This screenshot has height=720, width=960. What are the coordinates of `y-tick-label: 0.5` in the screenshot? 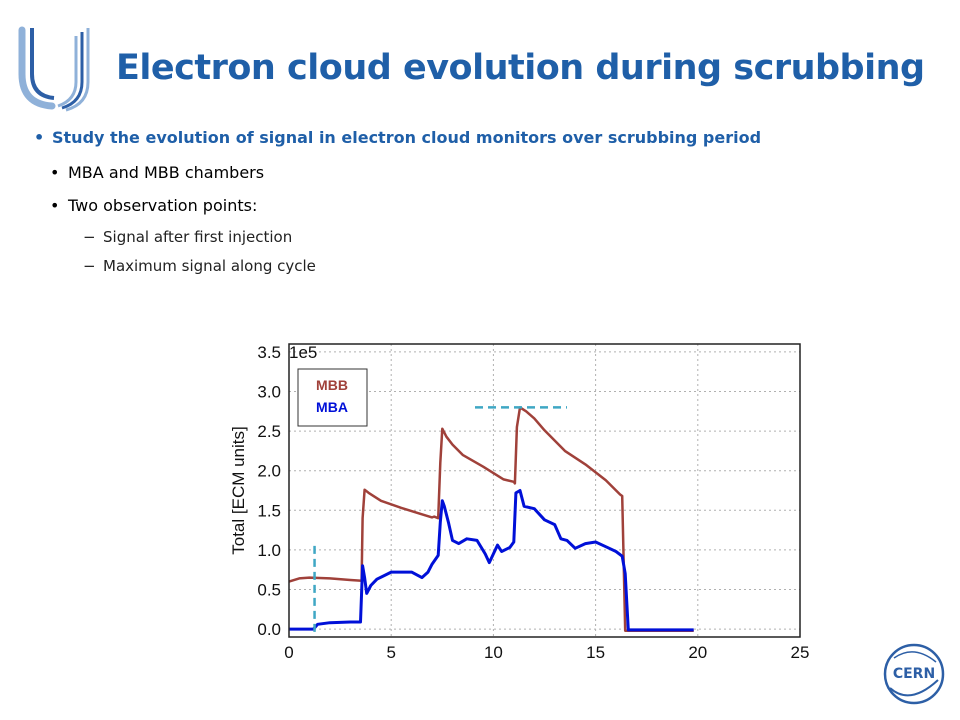 It's located at (269, 589).